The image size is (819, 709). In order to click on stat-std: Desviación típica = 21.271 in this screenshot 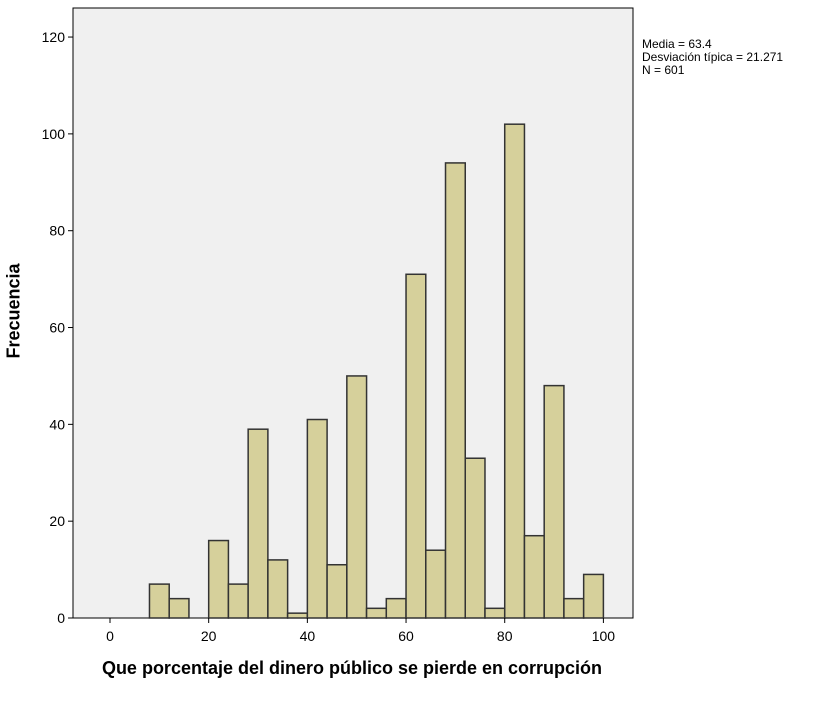, I will do `click(713, 57)`.